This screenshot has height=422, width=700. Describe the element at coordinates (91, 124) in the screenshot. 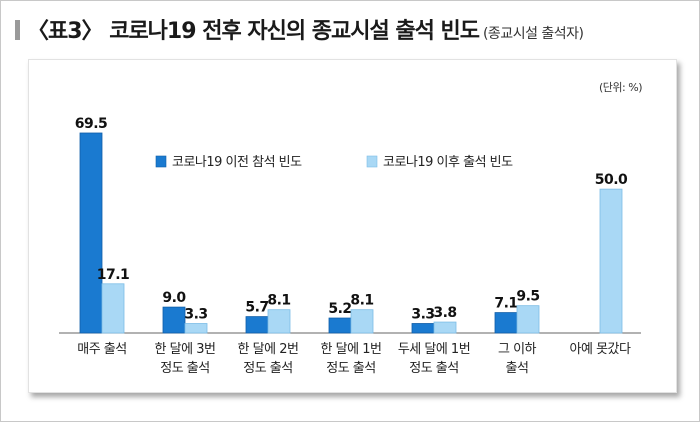

I see `value-label-s1-0: 69.5` at that location.